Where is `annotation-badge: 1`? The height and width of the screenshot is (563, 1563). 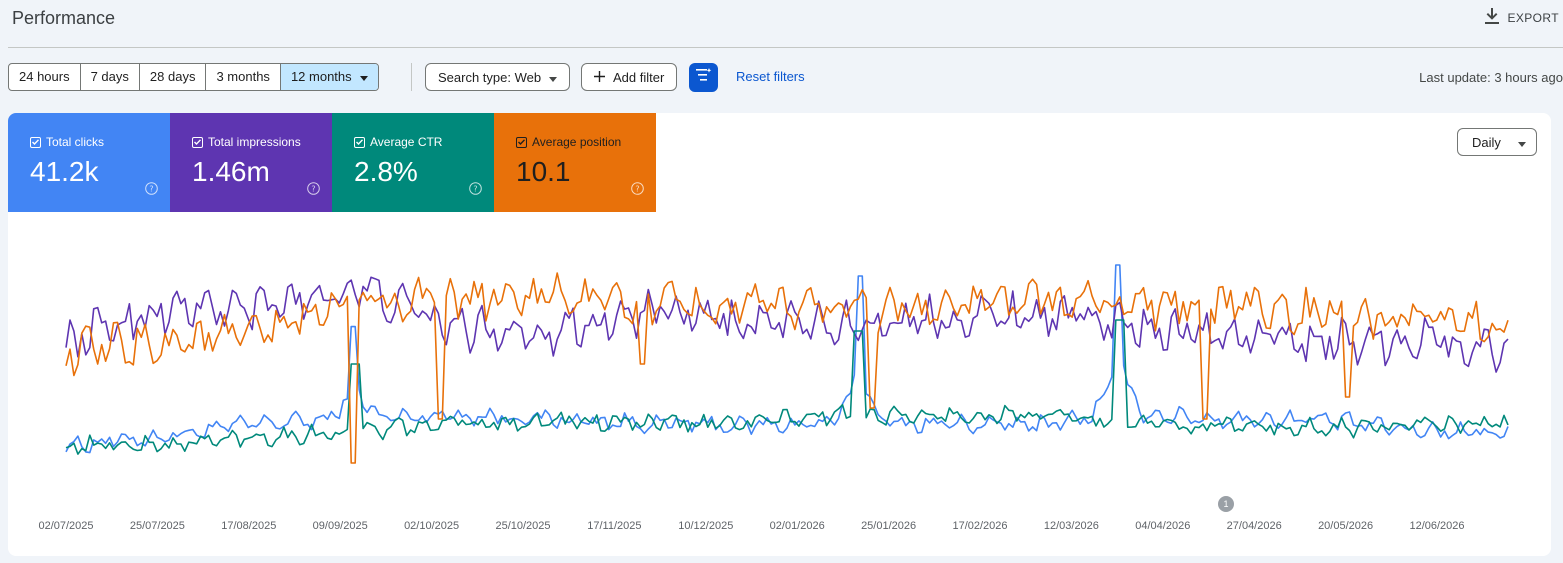 annotation-badge: 1 is located at coordinates (1226, 504).